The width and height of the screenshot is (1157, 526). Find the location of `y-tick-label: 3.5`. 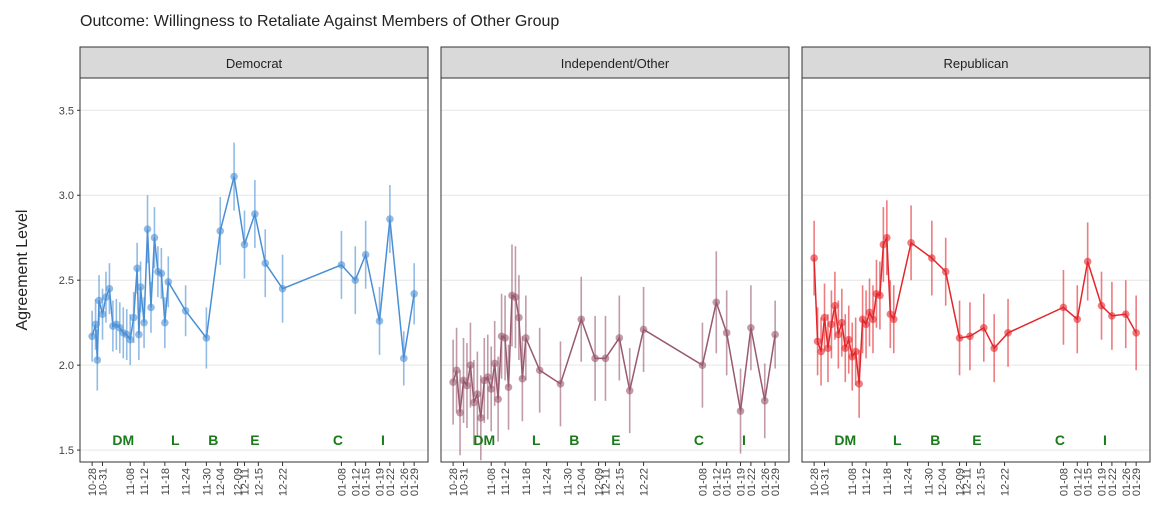

y-tick-label: 3.5 is located at coordinates (66, 111).